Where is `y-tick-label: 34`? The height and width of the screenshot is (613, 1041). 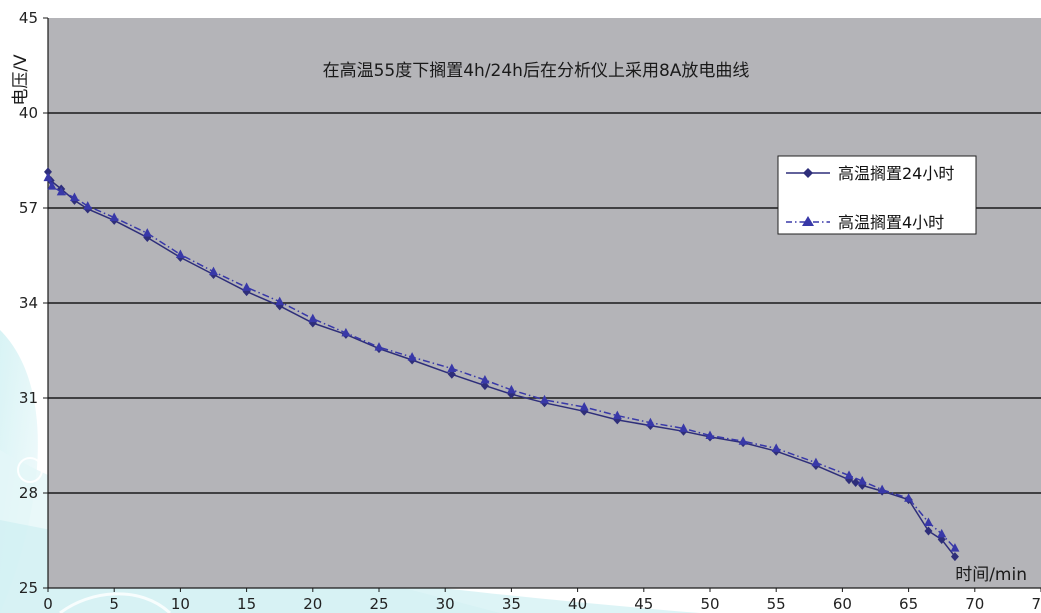 y-tick-label: 34 is located at coordinates (28, 303).